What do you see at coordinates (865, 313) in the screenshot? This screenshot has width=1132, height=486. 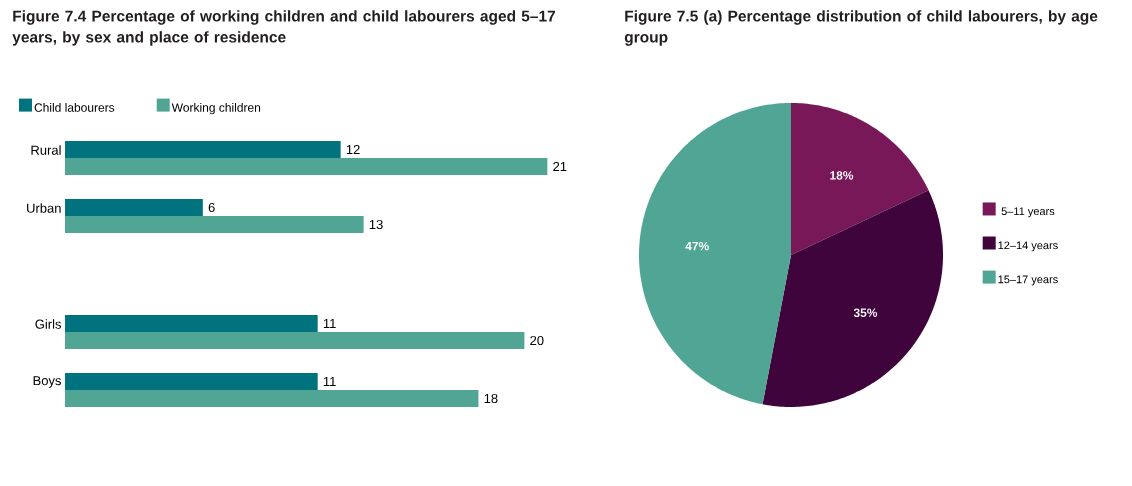 I see `data-label: 35%` at bounding box center [865, 313].